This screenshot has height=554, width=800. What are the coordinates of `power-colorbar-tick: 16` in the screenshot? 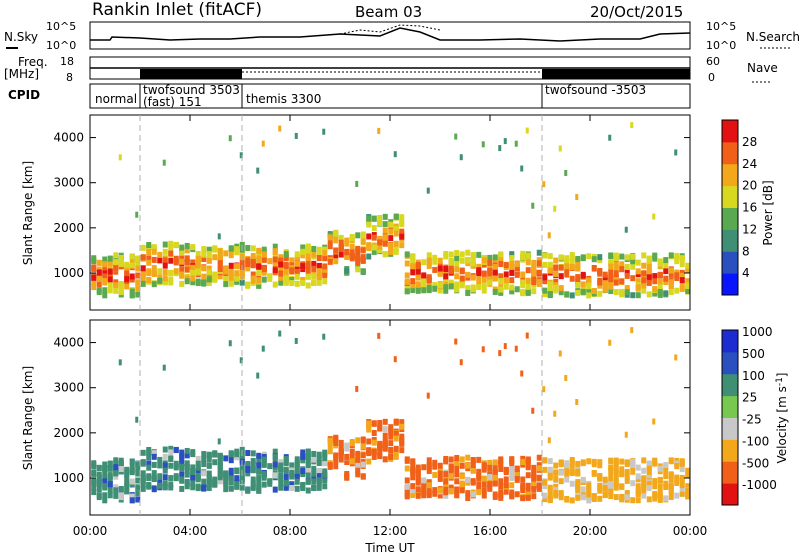 It's located at (749, 208).